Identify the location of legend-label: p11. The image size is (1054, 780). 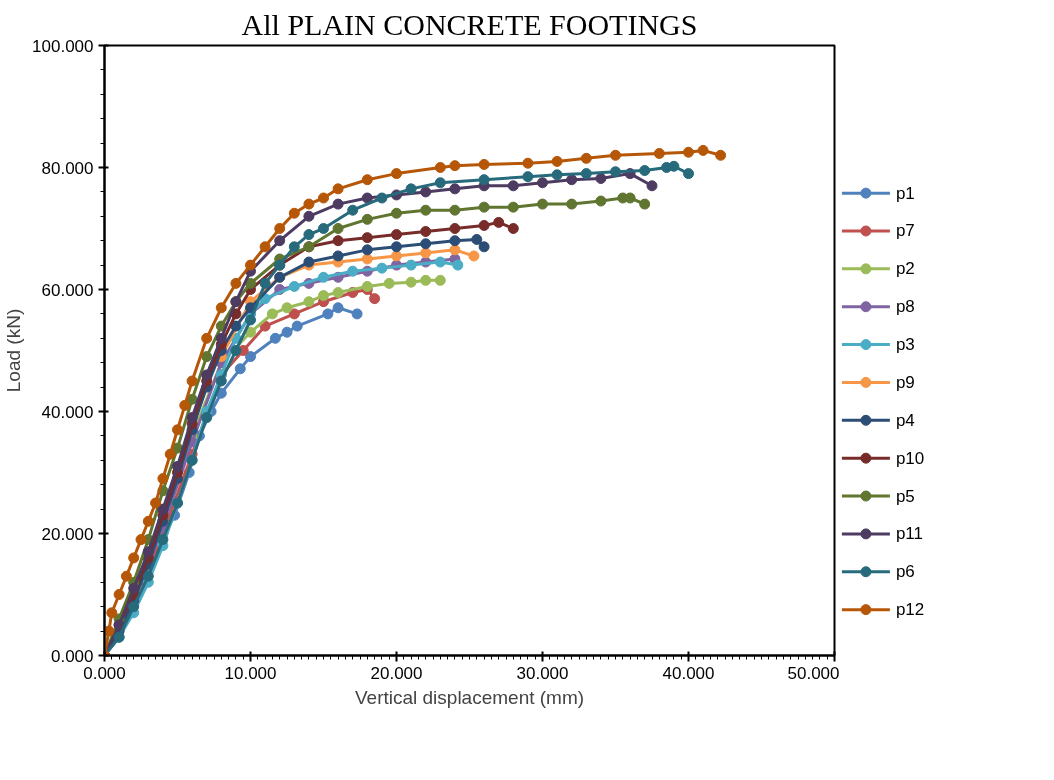
(909, 534).